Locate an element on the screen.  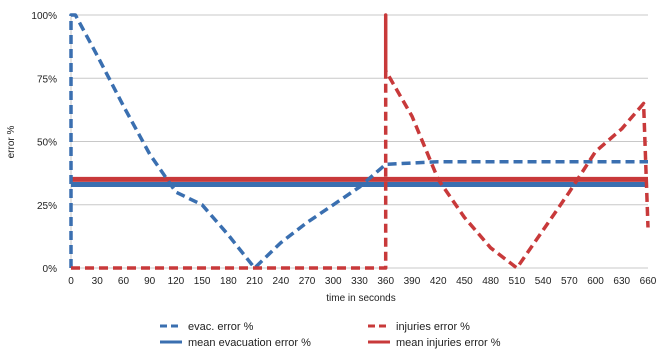
x-tick-label: 390 is located at coordinates (412, 281).